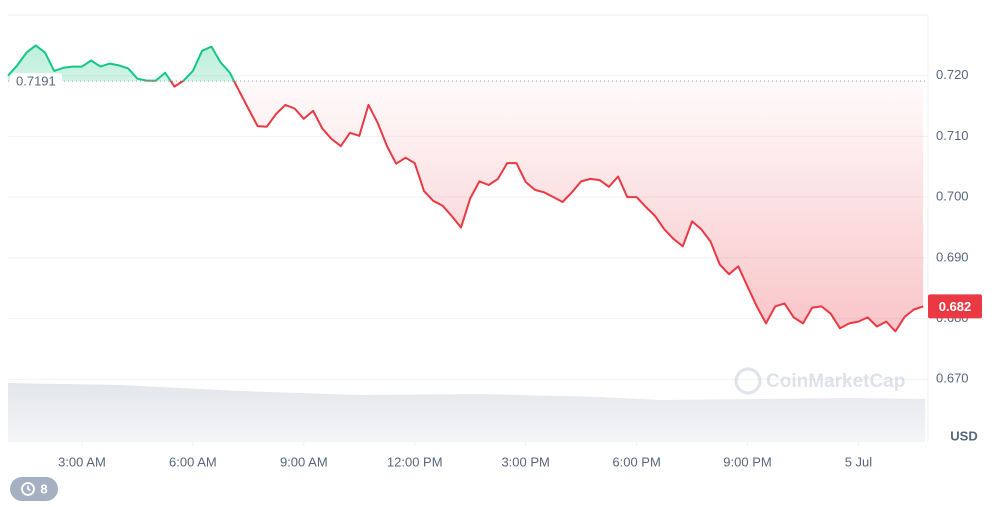 This screenshot has height=507, width=997. What do you see at coordinates (415, 461) in the screenshot?
I see `x-tick-label: 12:00 PM` at bounding box center [415, 461].